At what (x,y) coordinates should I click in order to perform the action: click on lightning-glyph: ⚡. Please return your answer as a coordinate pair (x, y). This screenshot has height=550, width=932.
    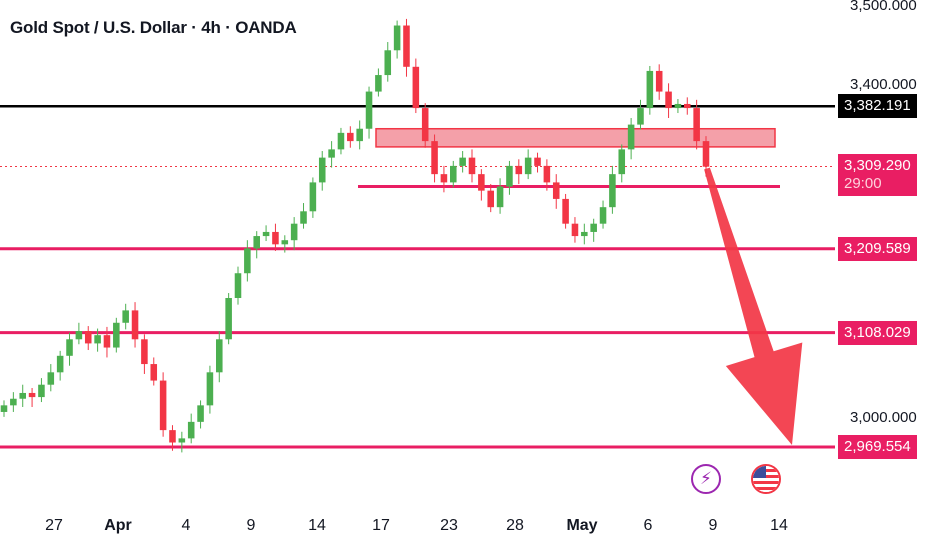
    Looking at the image, I should click on (706, 478).